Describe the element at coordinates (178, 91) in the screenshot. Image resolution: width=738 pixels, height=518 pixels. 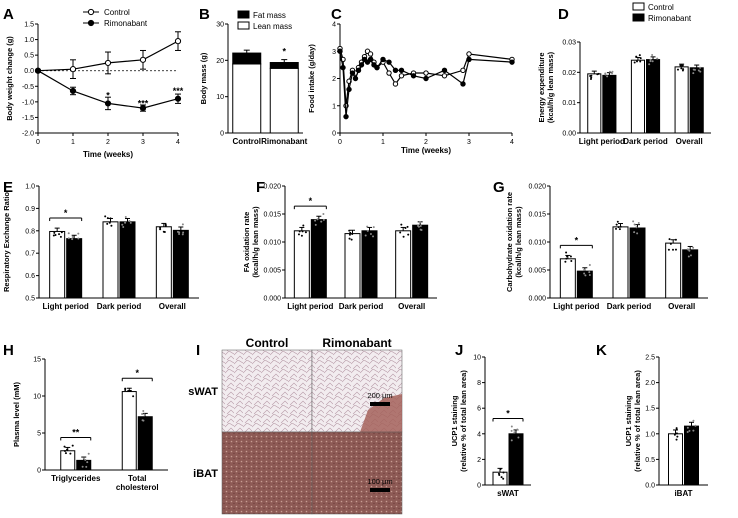
I see `significance-mark: ***` at that location.